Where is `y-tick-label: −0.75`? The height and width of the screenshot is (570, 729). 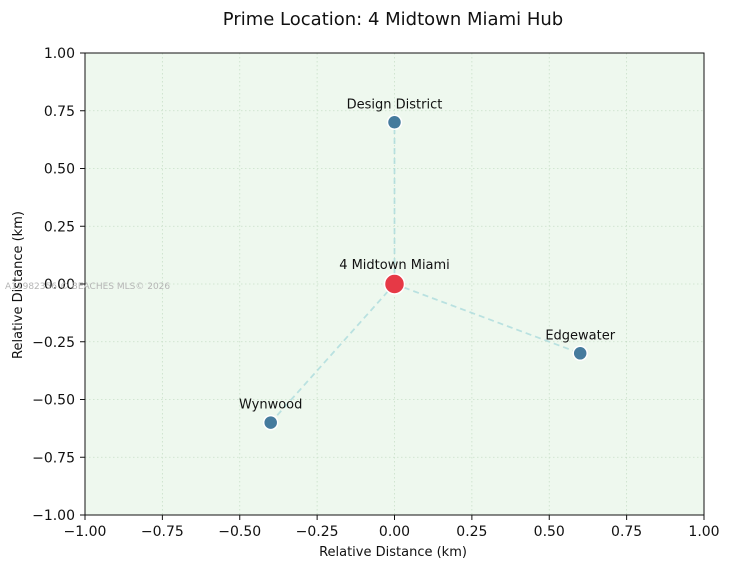 y-tick-label: −0.75 is located at coordinates (53, 458).